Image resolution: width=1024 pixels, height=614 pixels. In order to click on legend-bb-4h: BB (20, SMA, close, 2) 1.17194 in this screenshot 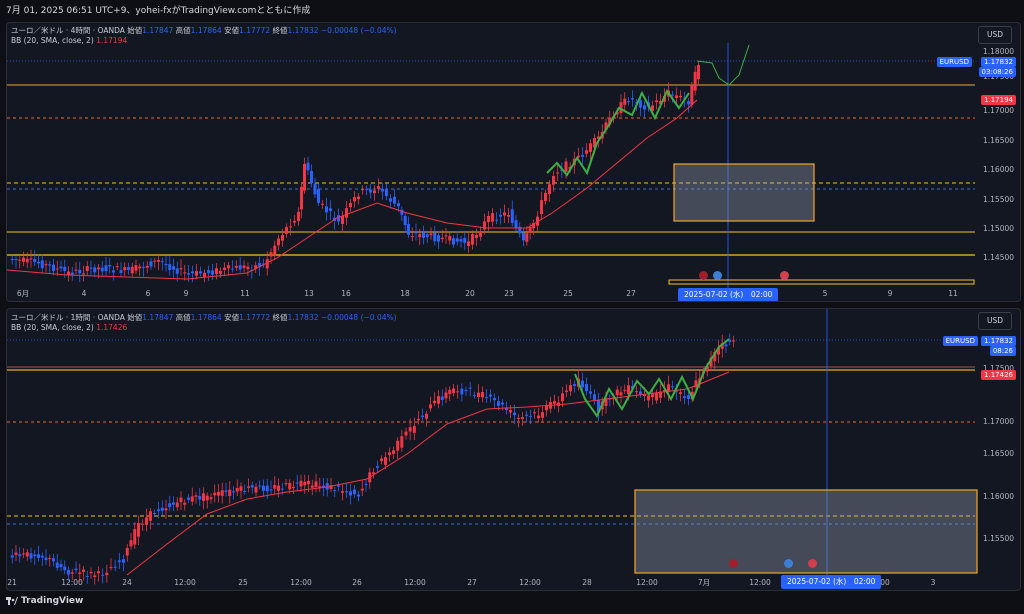, I will do `click(69, 40)`.